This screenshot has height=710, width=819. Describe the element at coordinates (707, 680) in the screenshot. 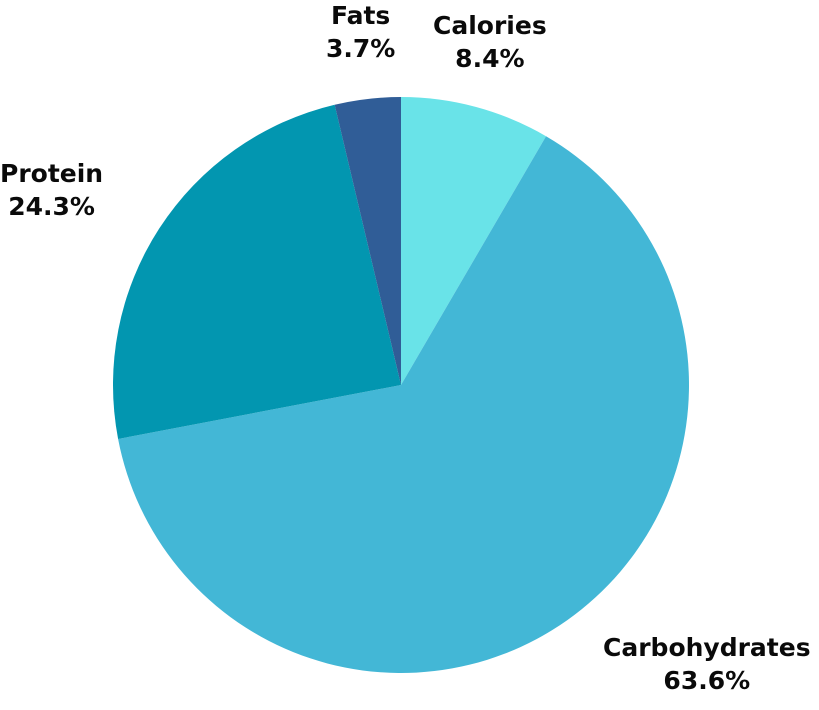

I see `label-carbohydrates-value: 63.6%` at that location.